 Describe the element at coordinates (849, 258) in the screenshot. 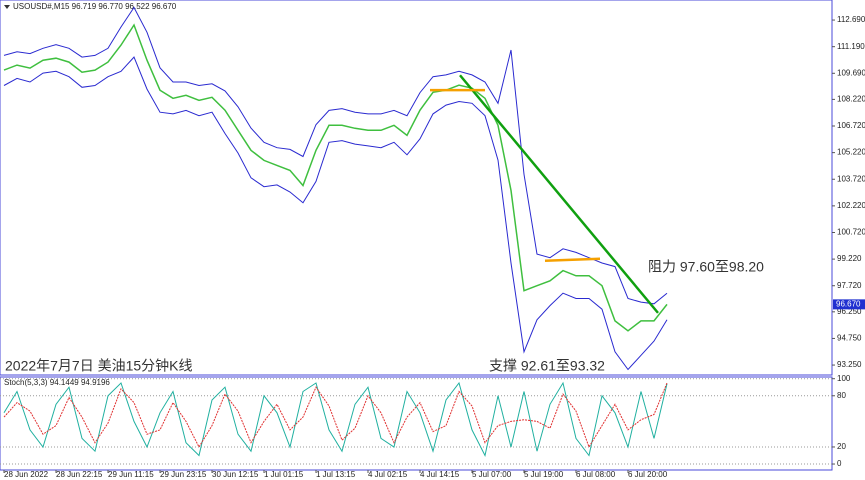

I see `y-tick-label: 99.220` at that location.